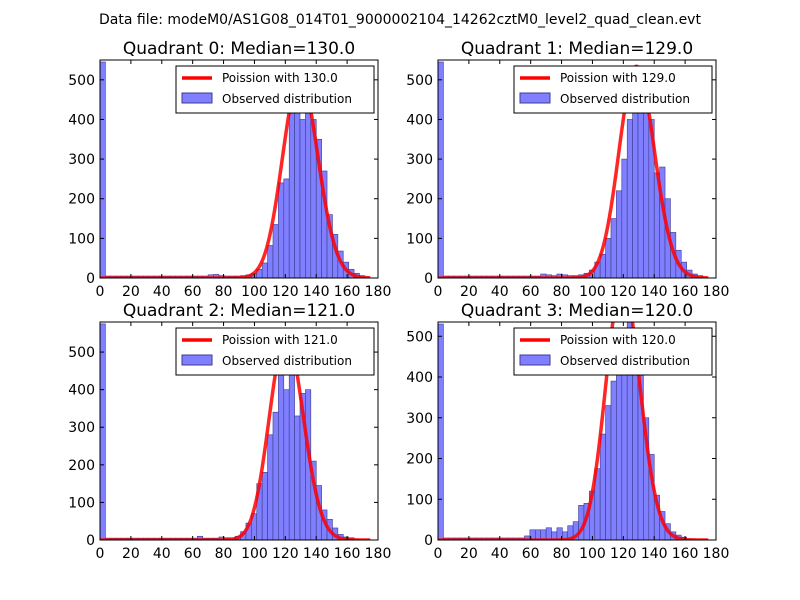 This screenshot has height=600, width=800. What do you see at coordinates (613, 89) in the screenshot?
I see `legend: Poission with 129.0 Observed distribution` at bounding box center [613, 89].